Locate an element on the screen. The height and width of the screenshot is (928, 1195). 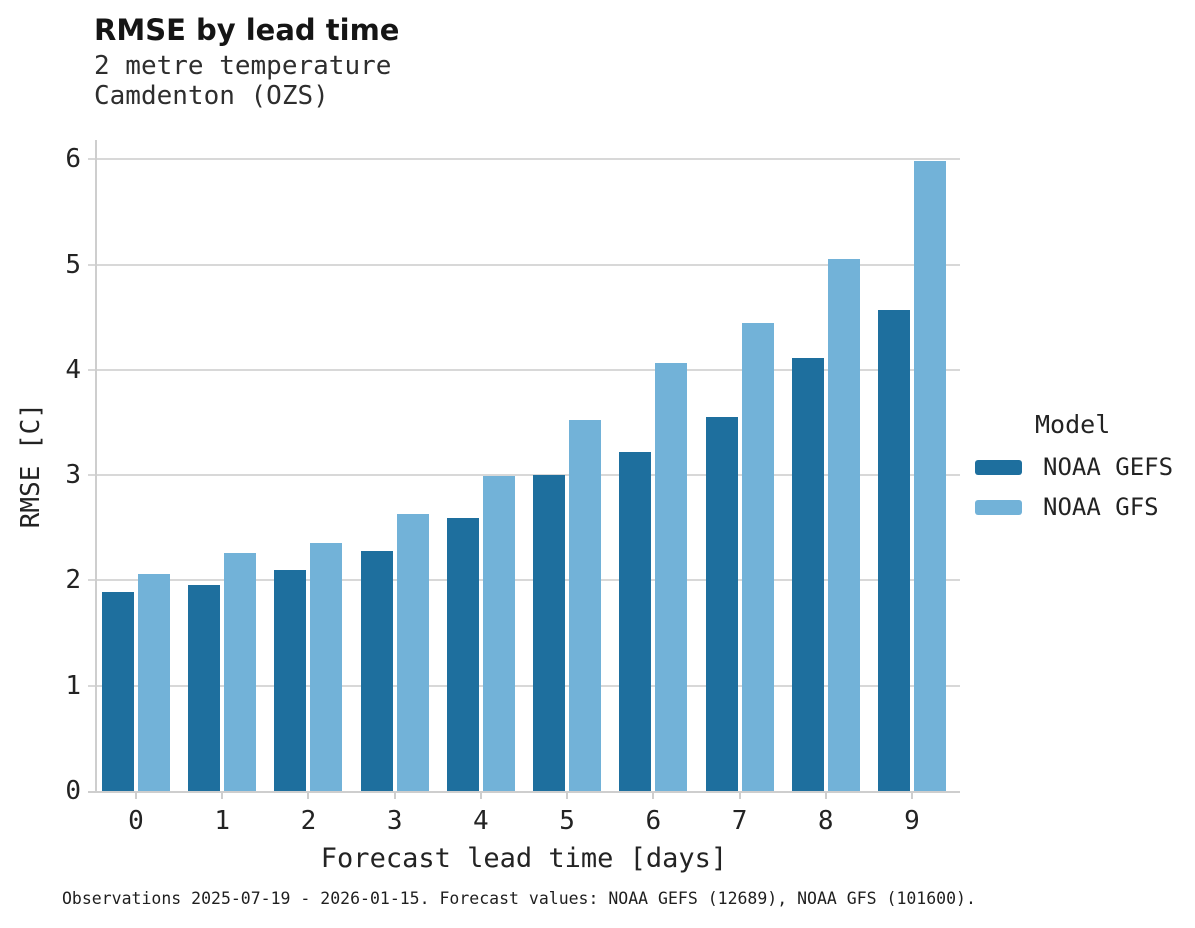
bar-noaa-gfs-lead4 is located at coordinates (498, 633).